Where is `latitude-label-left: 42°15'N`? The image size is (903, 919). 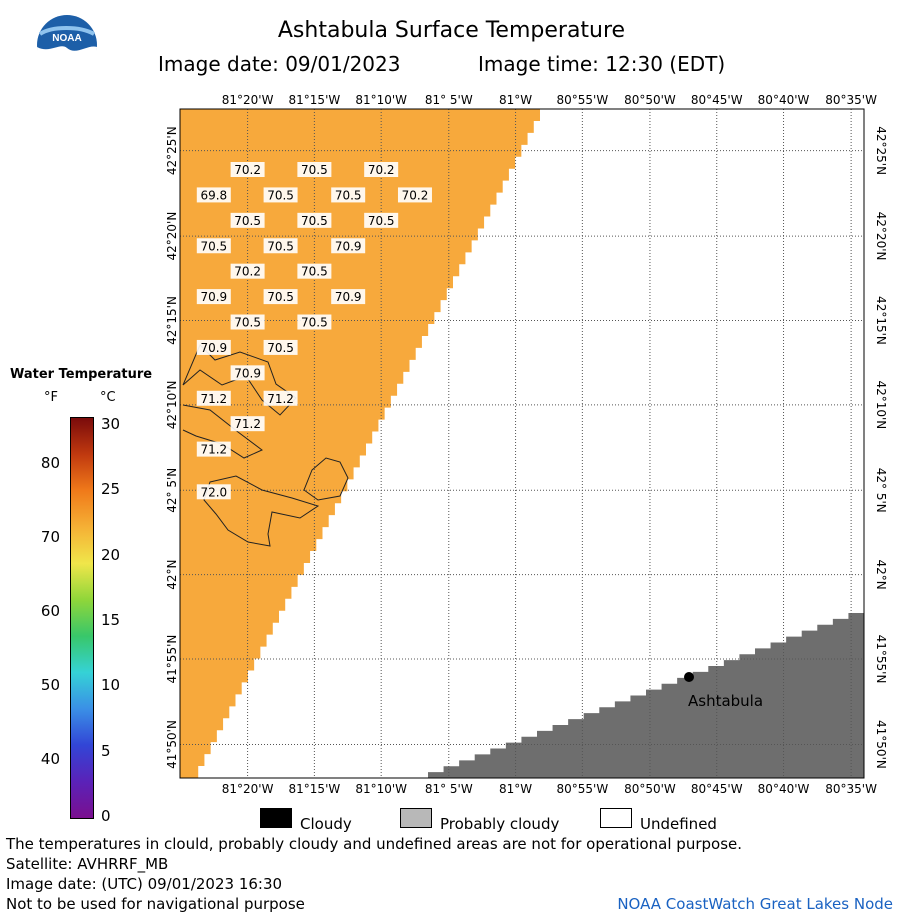
latitude-label-left: 42°15'N is located at coordinates (172, 320).